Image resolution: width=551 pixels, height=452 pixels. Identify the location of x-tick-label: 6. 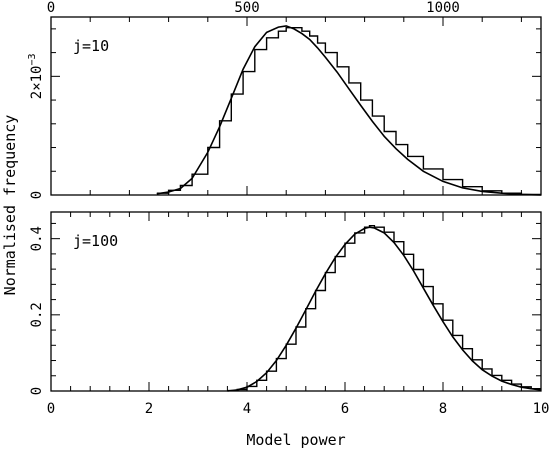
(345, 409).